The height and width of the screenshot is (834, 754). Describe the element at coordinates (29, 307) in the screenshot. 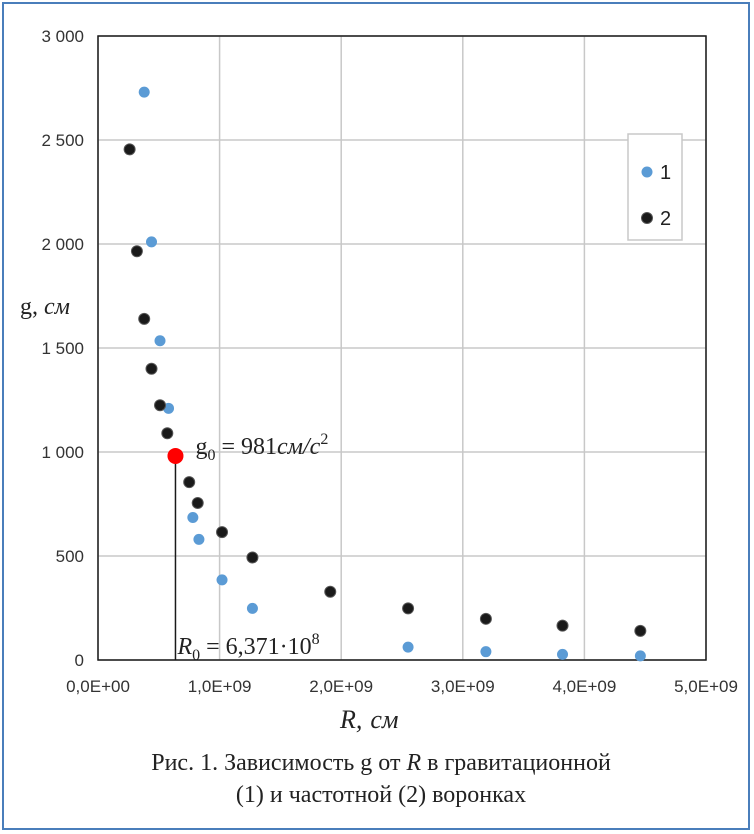

I see `y-axis-label-symbol: g,` at that location.